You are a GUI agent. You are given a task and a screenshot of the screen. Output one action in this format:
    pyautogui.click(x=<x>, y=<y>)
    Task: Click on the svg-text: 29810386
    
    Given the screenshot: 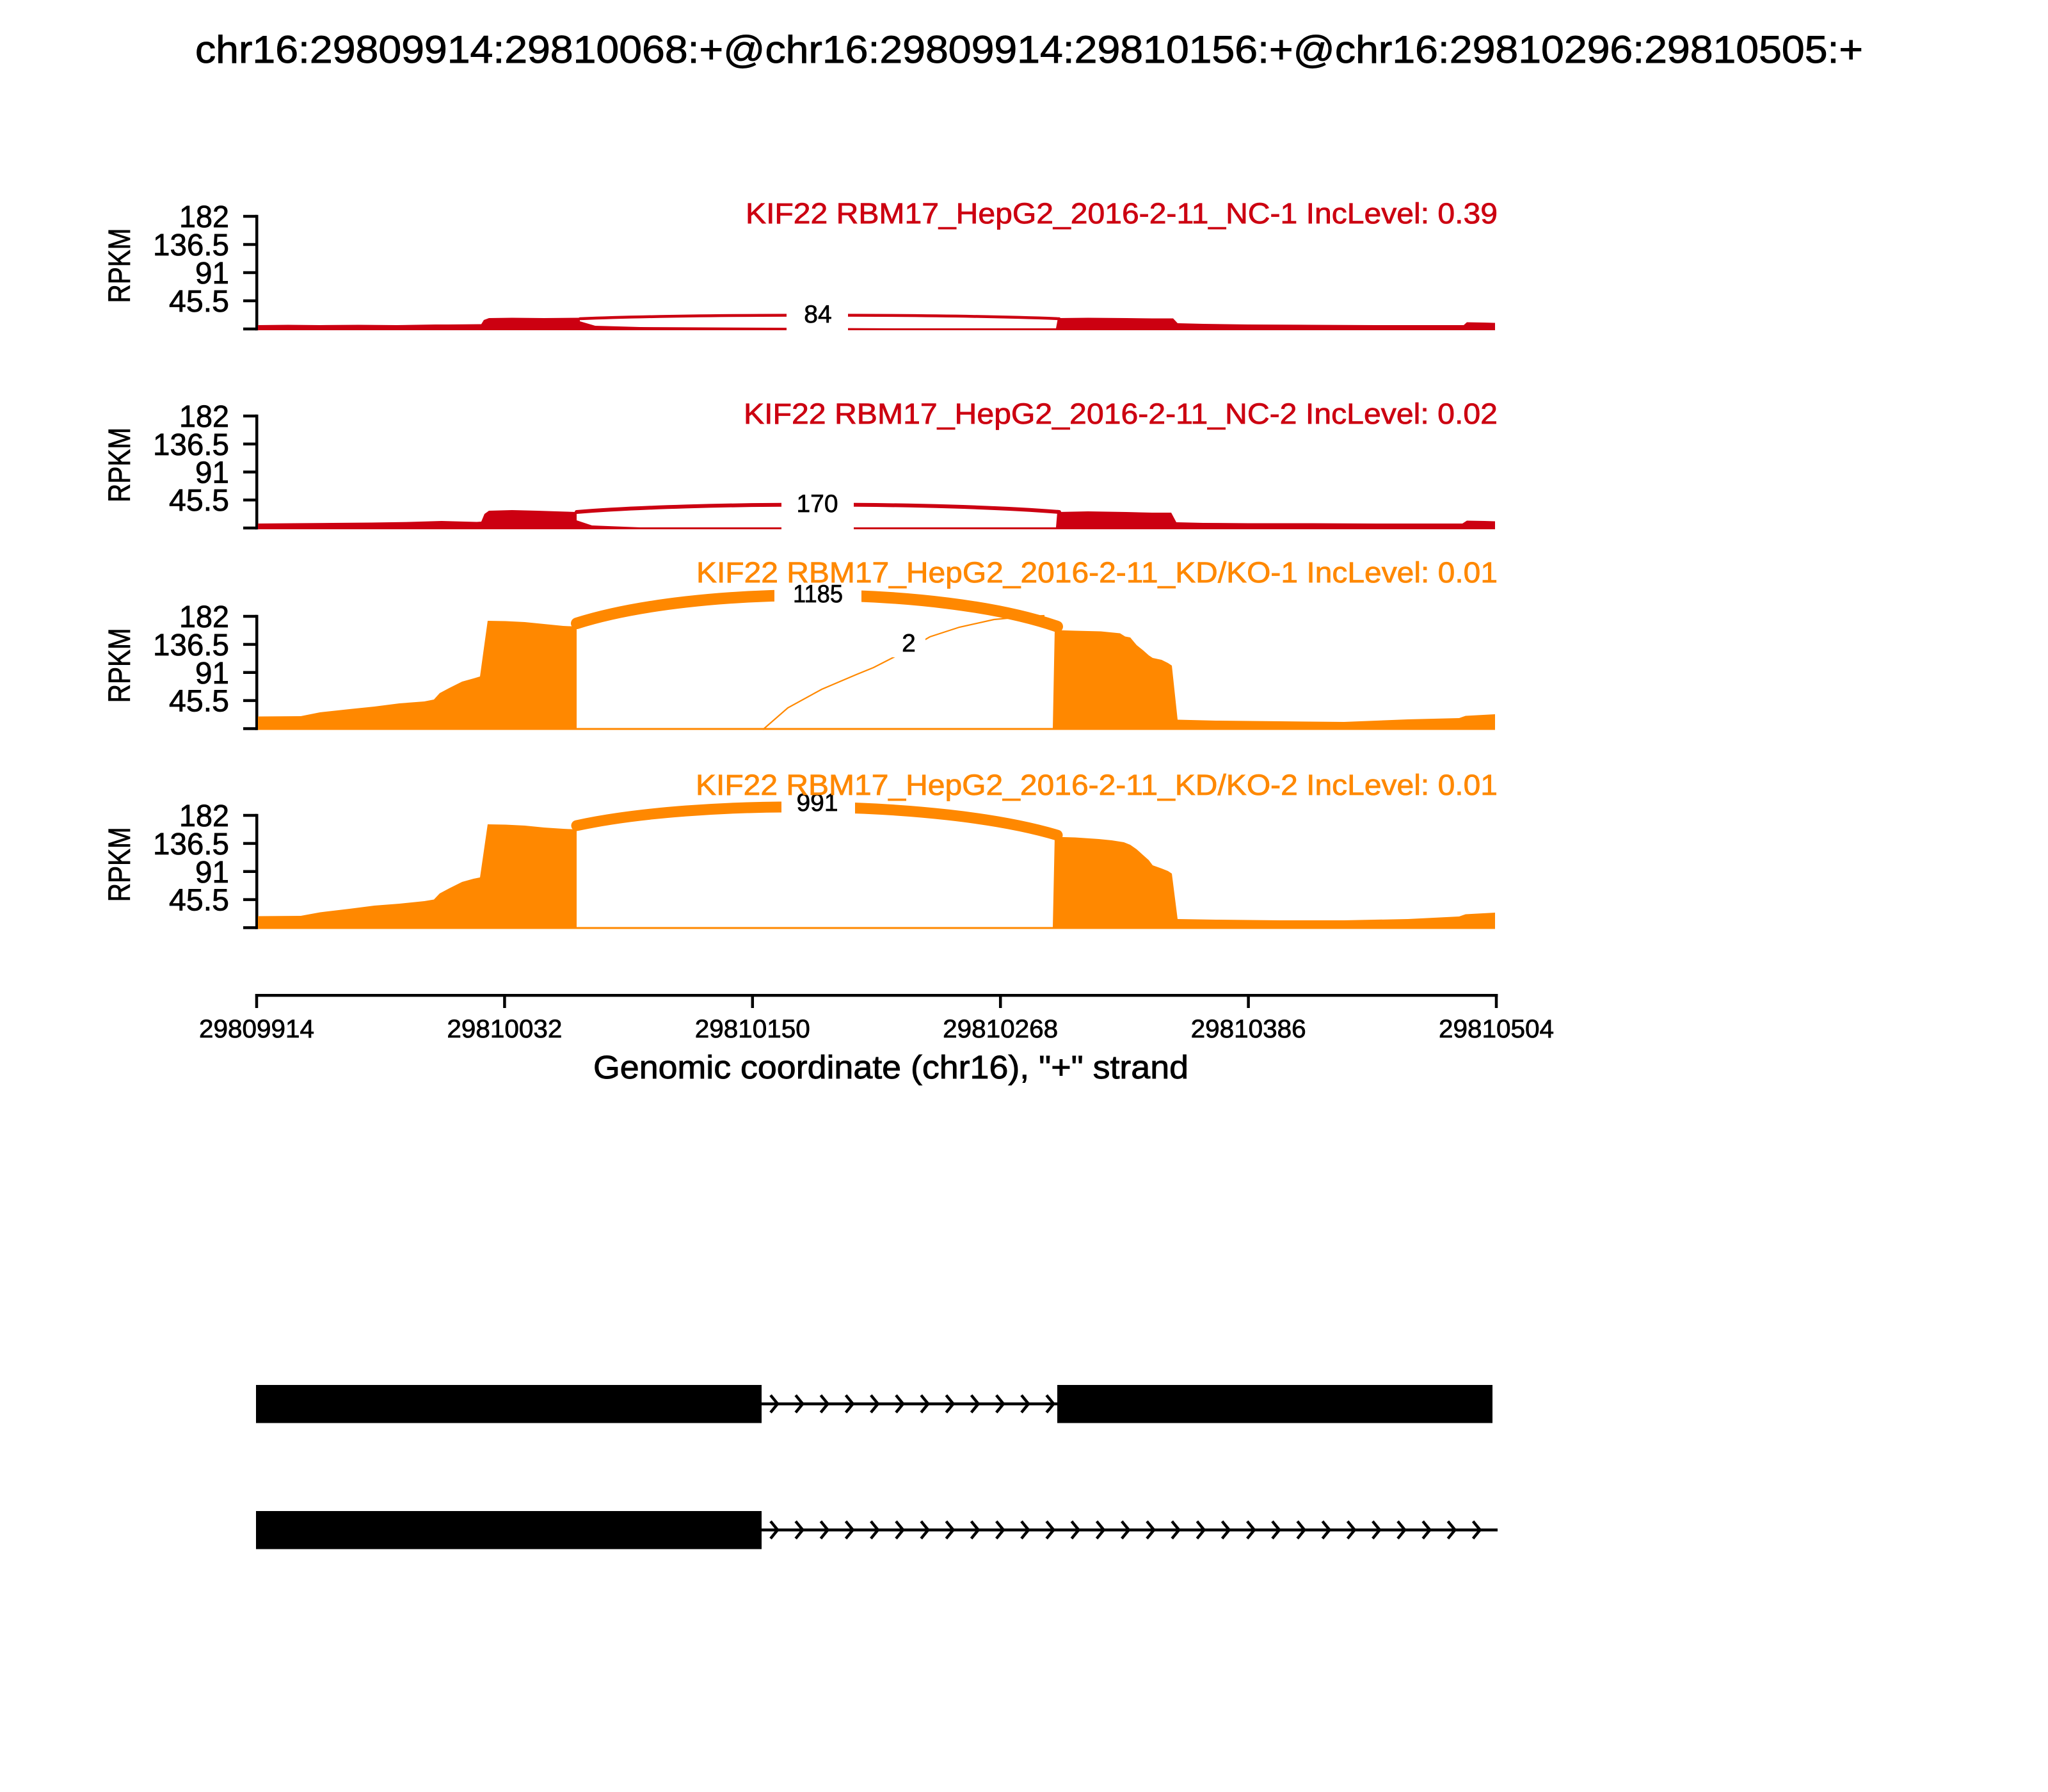 What is the action you would take?
    pyautogui.click(x=1248, y=1029)
    